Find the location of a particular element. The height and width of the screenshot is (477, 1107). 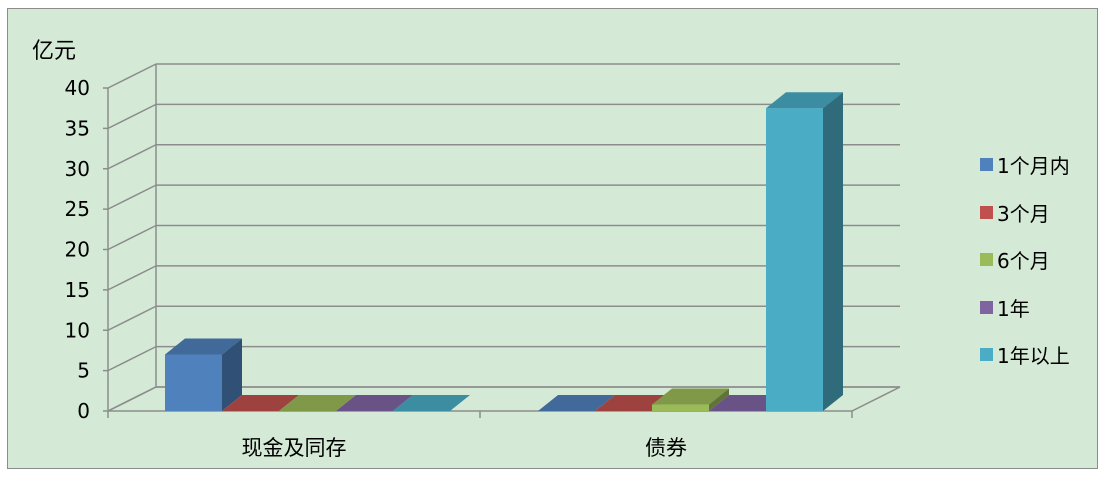

y-tick-label: 20 is located at coordinates (77, 250).